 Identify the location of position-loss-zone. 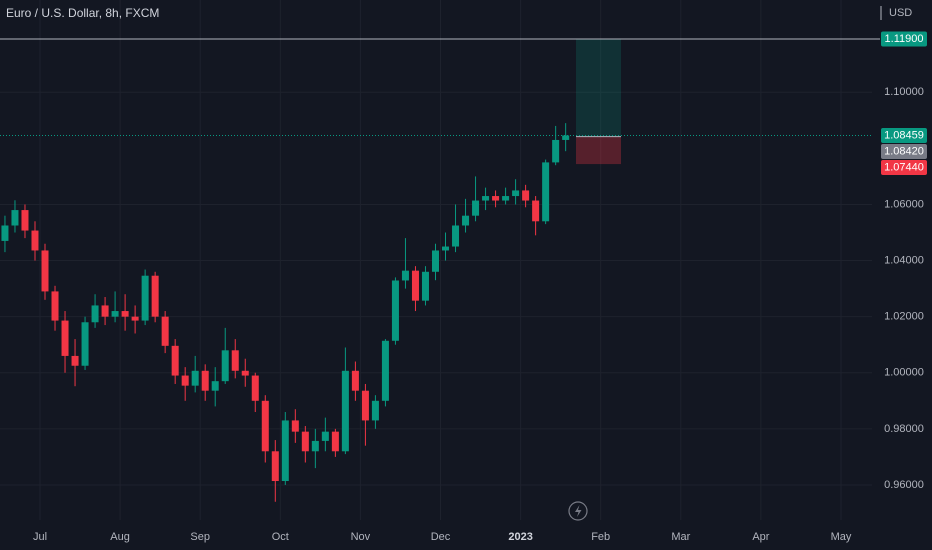
(598, 150).